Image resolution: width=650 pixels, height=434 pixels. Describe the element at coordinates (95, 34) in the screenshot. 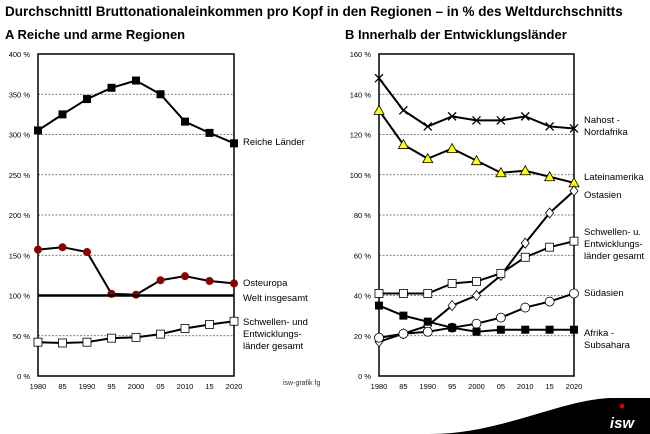

I see `panel-a-title: A Reiche und arme Regionen` at that location.